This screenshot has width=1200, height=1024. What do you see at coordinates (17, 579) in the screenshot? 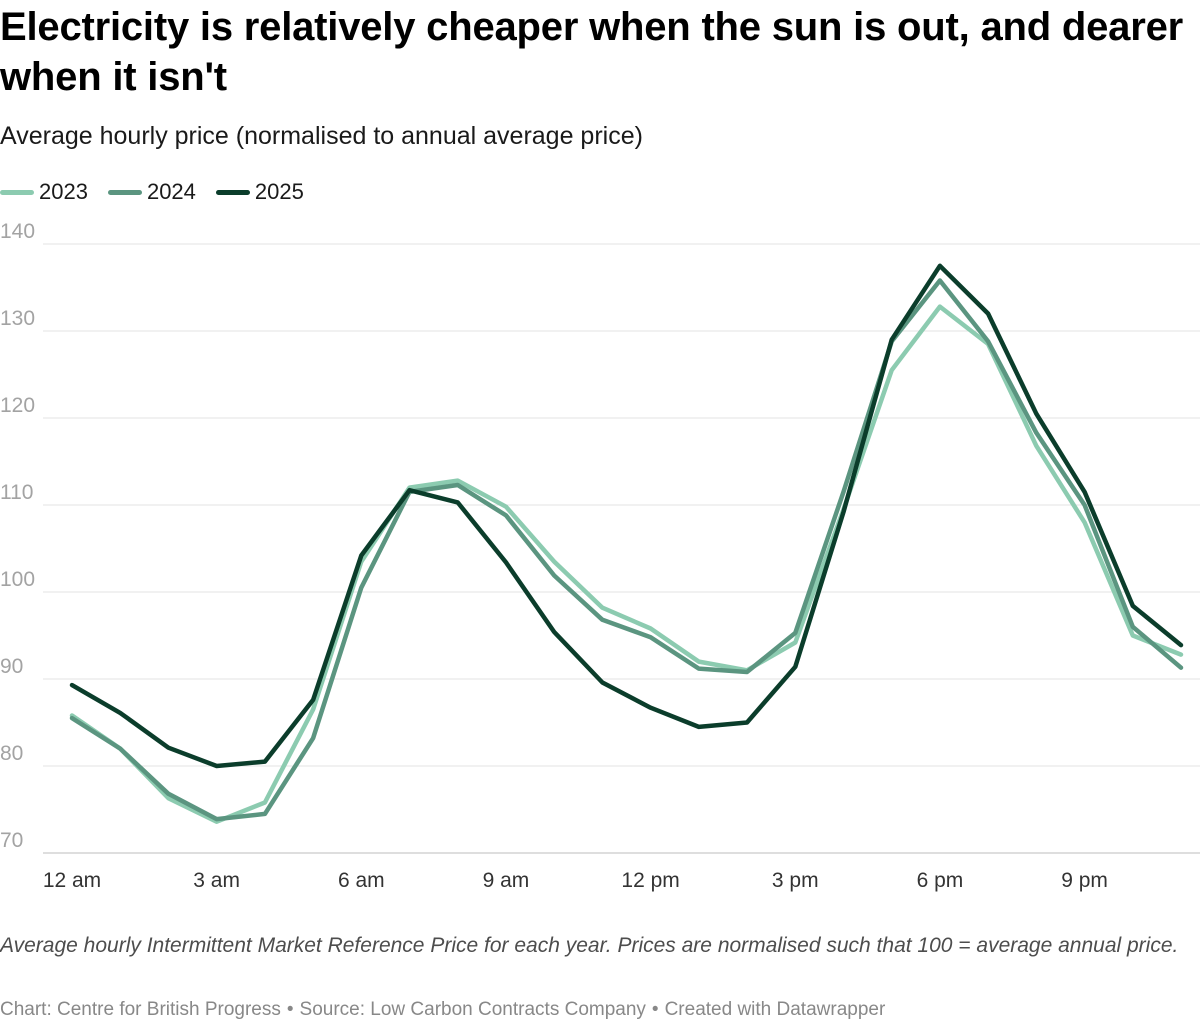
I see `y-tick-label: 100` at bounding box center [17, 579].